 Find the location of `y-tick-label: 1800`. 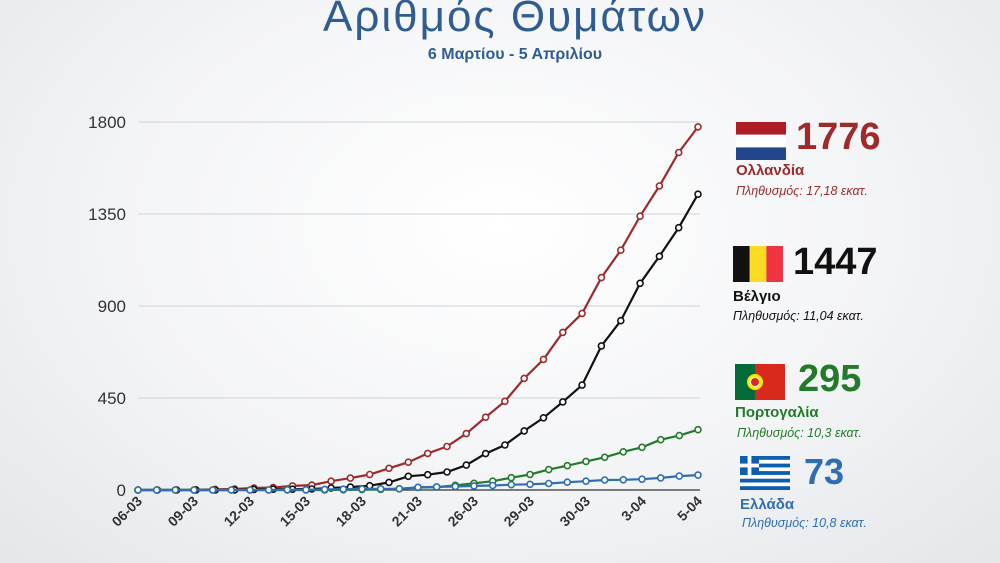

y-tick-label: 1800 is located at coordinates (107, 122).